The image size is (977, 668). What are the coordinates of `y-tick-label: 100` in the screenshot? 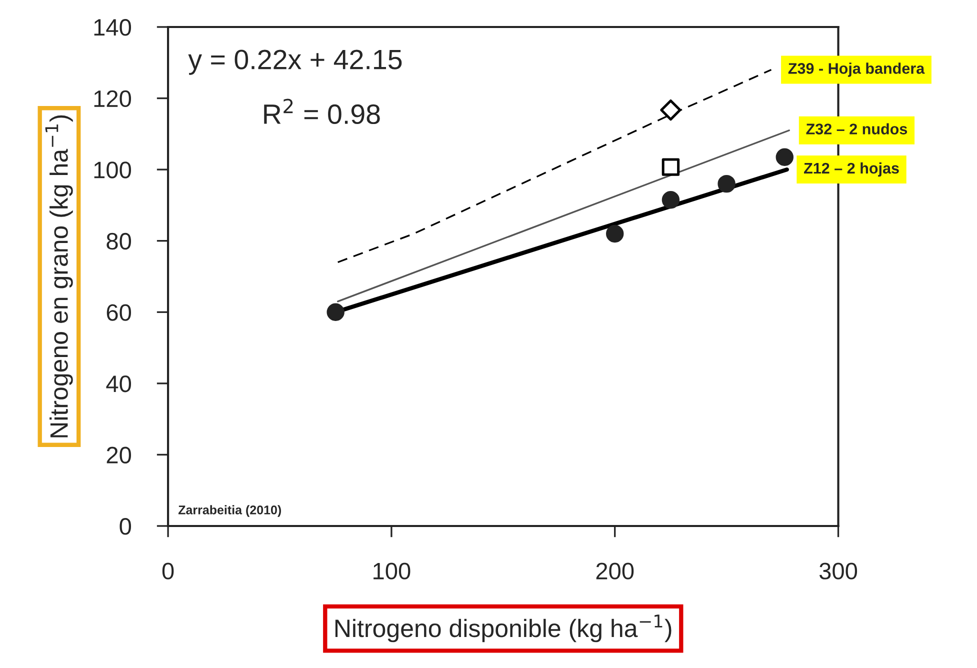 It's located at (113, 170).